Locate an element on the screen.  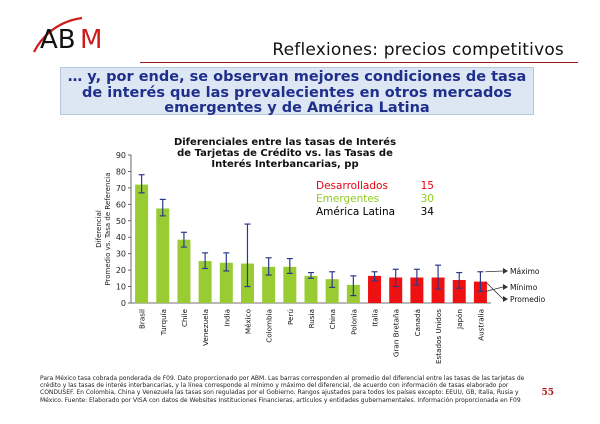
logo-letters-ab: AB is located at coordinates (58, 40).